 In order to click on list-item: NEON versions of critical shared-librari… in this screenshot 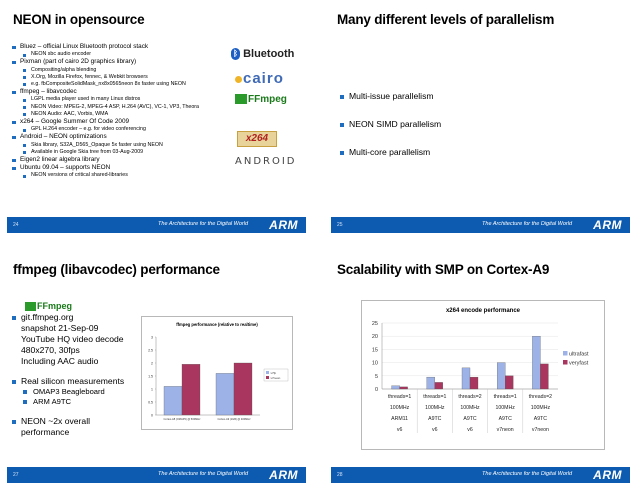, I will do `click(123, 175)`.